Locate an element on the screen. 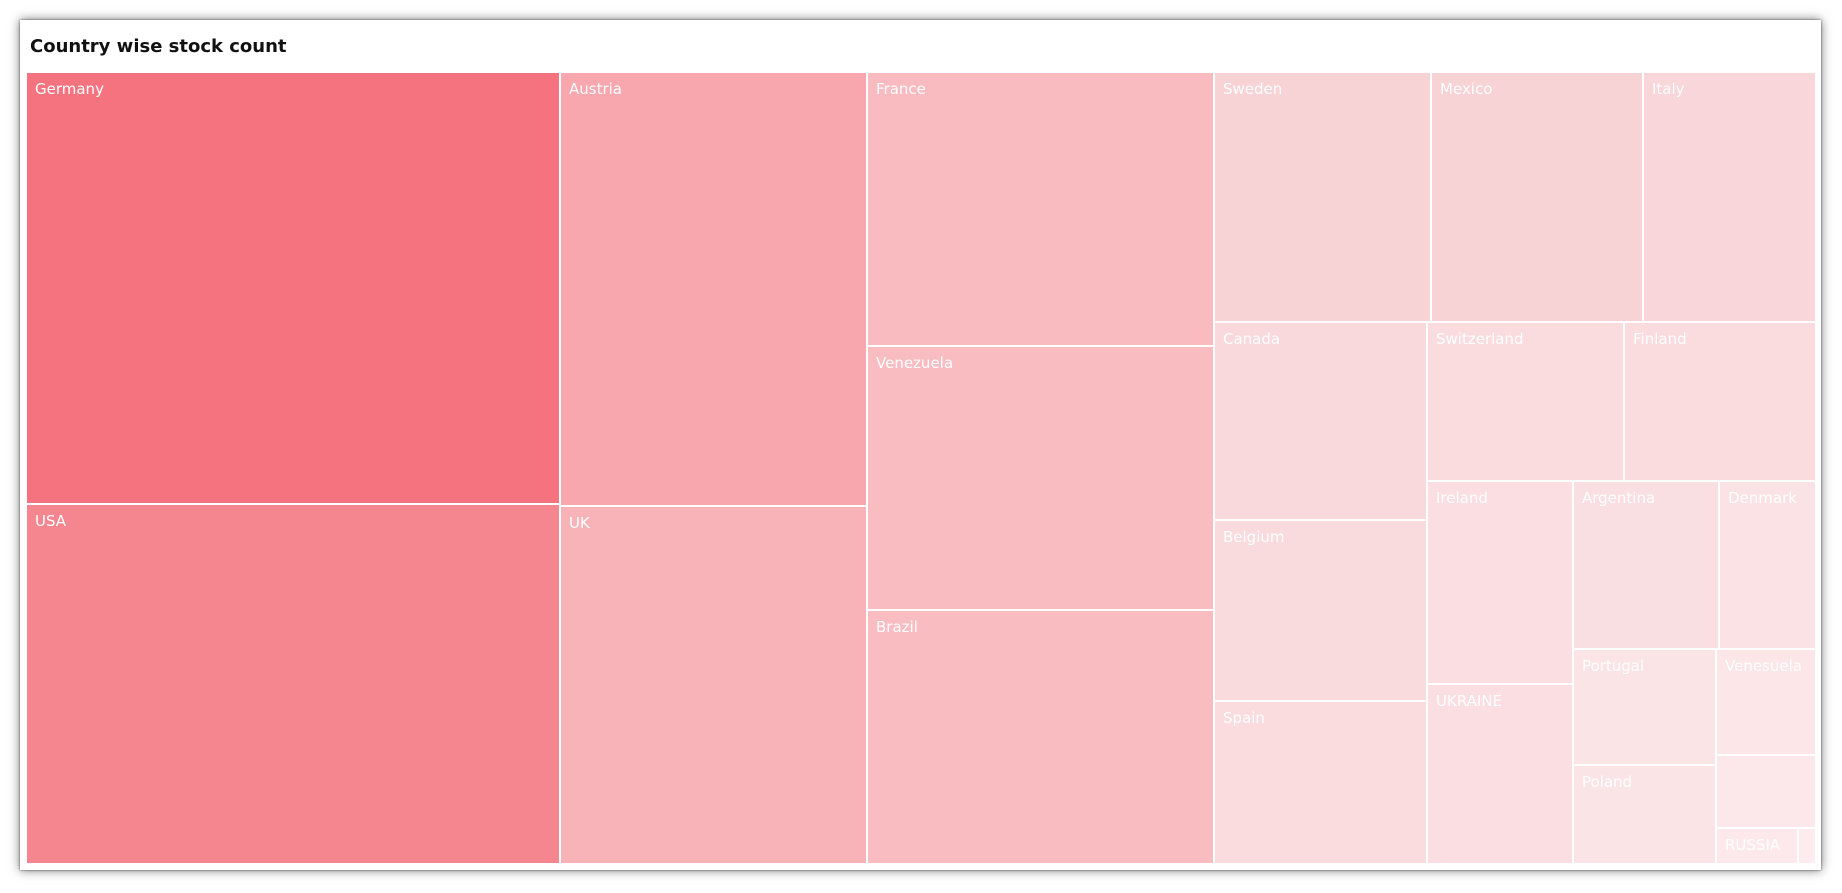 This screenshot has height=893, width=1842. treemap-tile-brazil: Brazil is located at coordinates (1040, 737).